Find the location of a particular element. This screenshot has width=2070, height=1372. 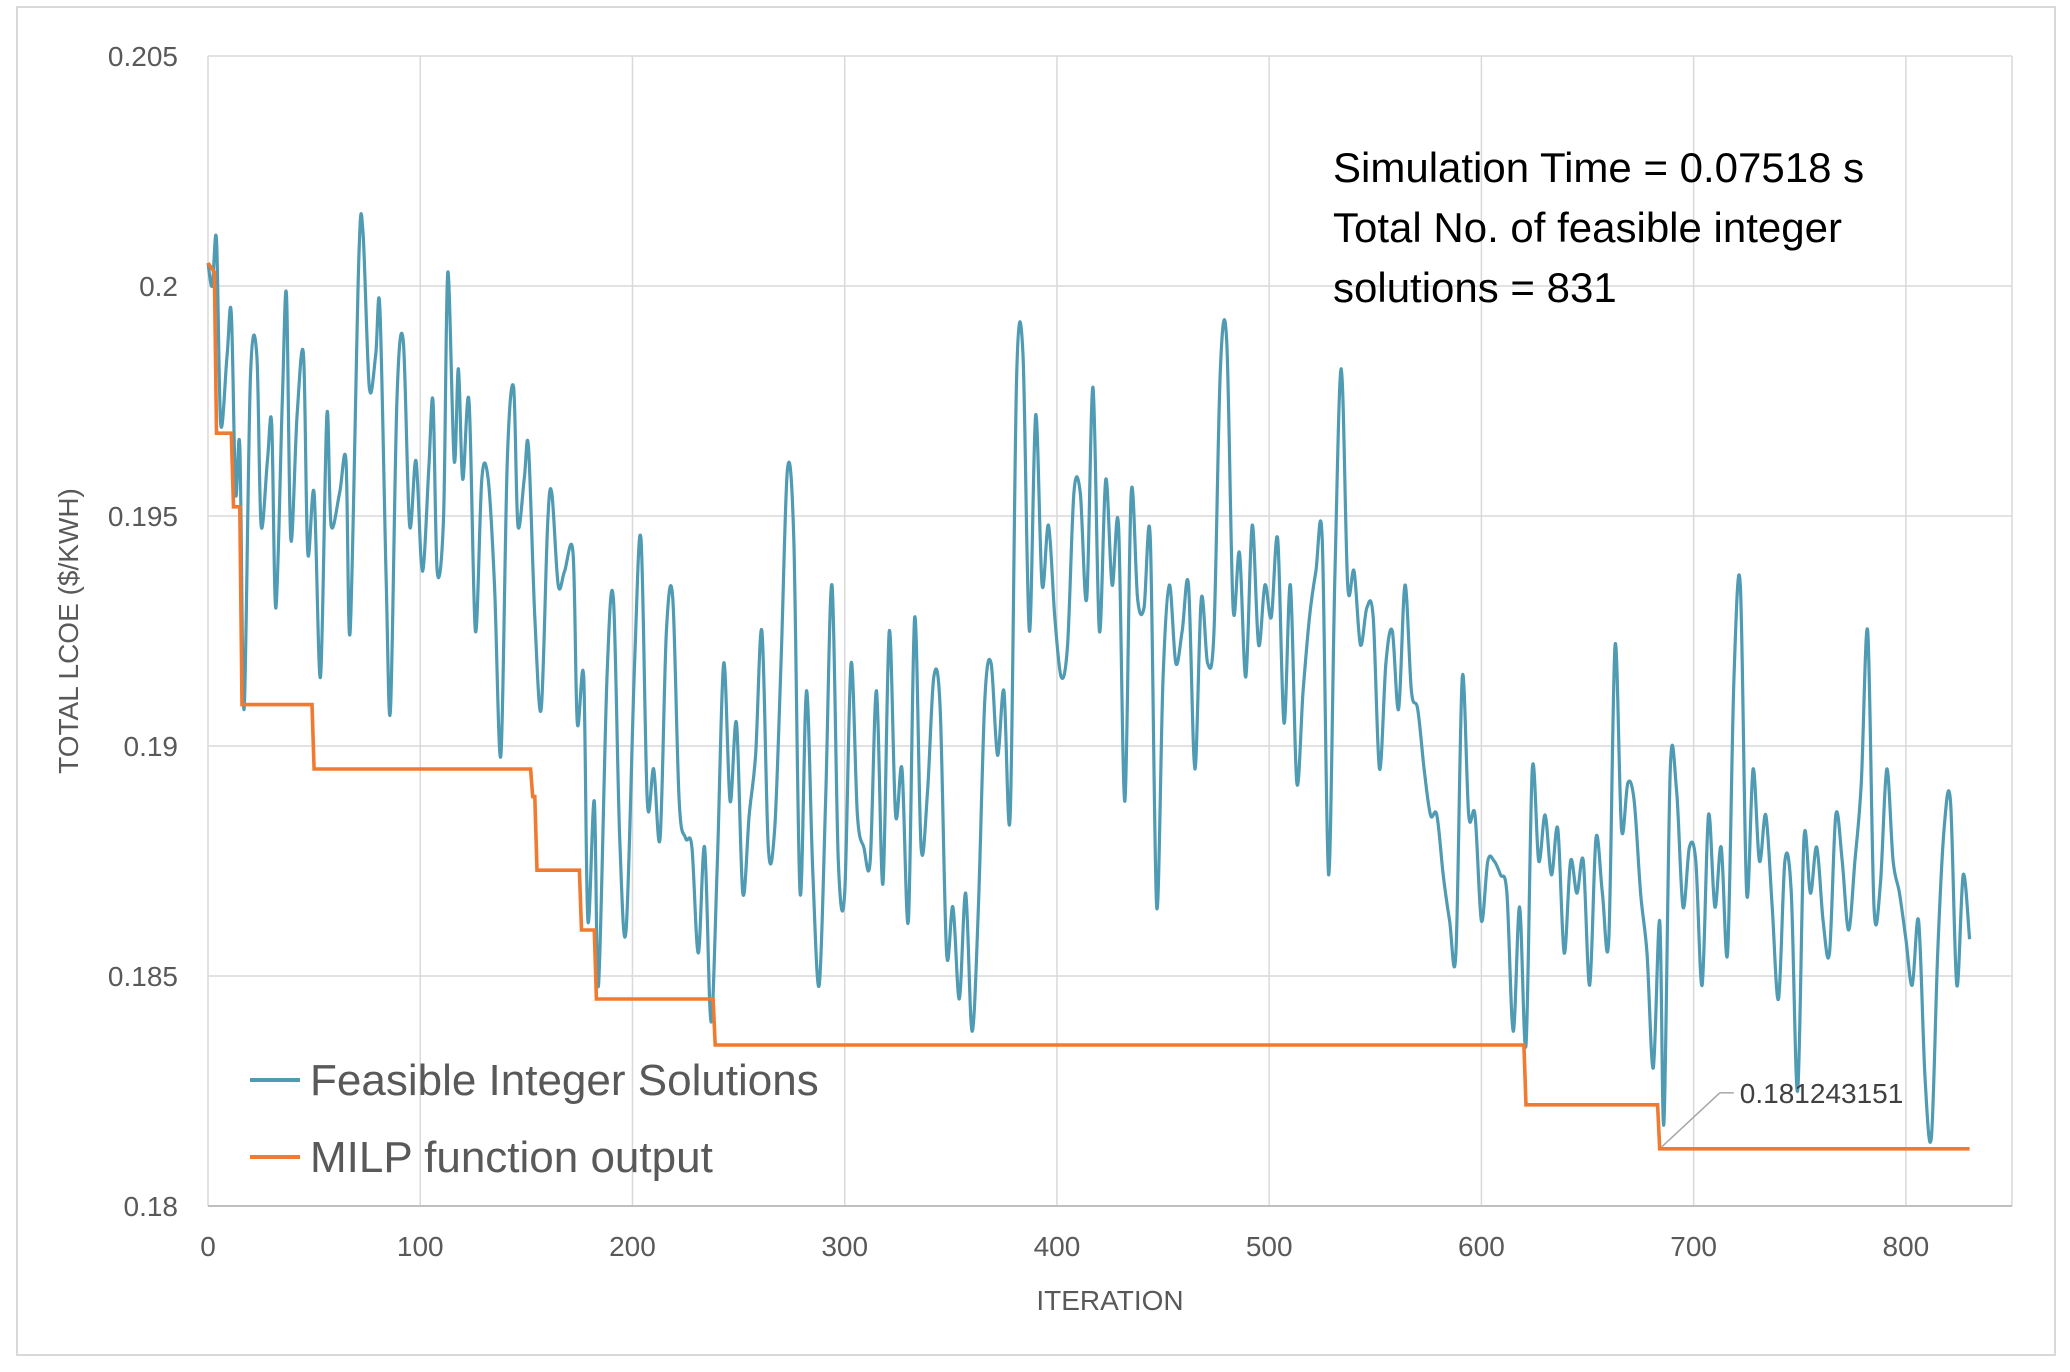

x-tick-label: 800 is located at coordinates (1906, 1246).